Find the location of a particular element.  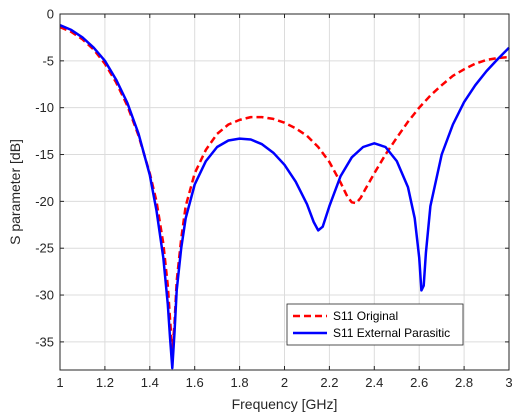

x-tick-labels: 1 1.2 1.4 1.6 1.8 2 2.2 2.4 2.6 2.8 3 is located at coordinates (284, 382).